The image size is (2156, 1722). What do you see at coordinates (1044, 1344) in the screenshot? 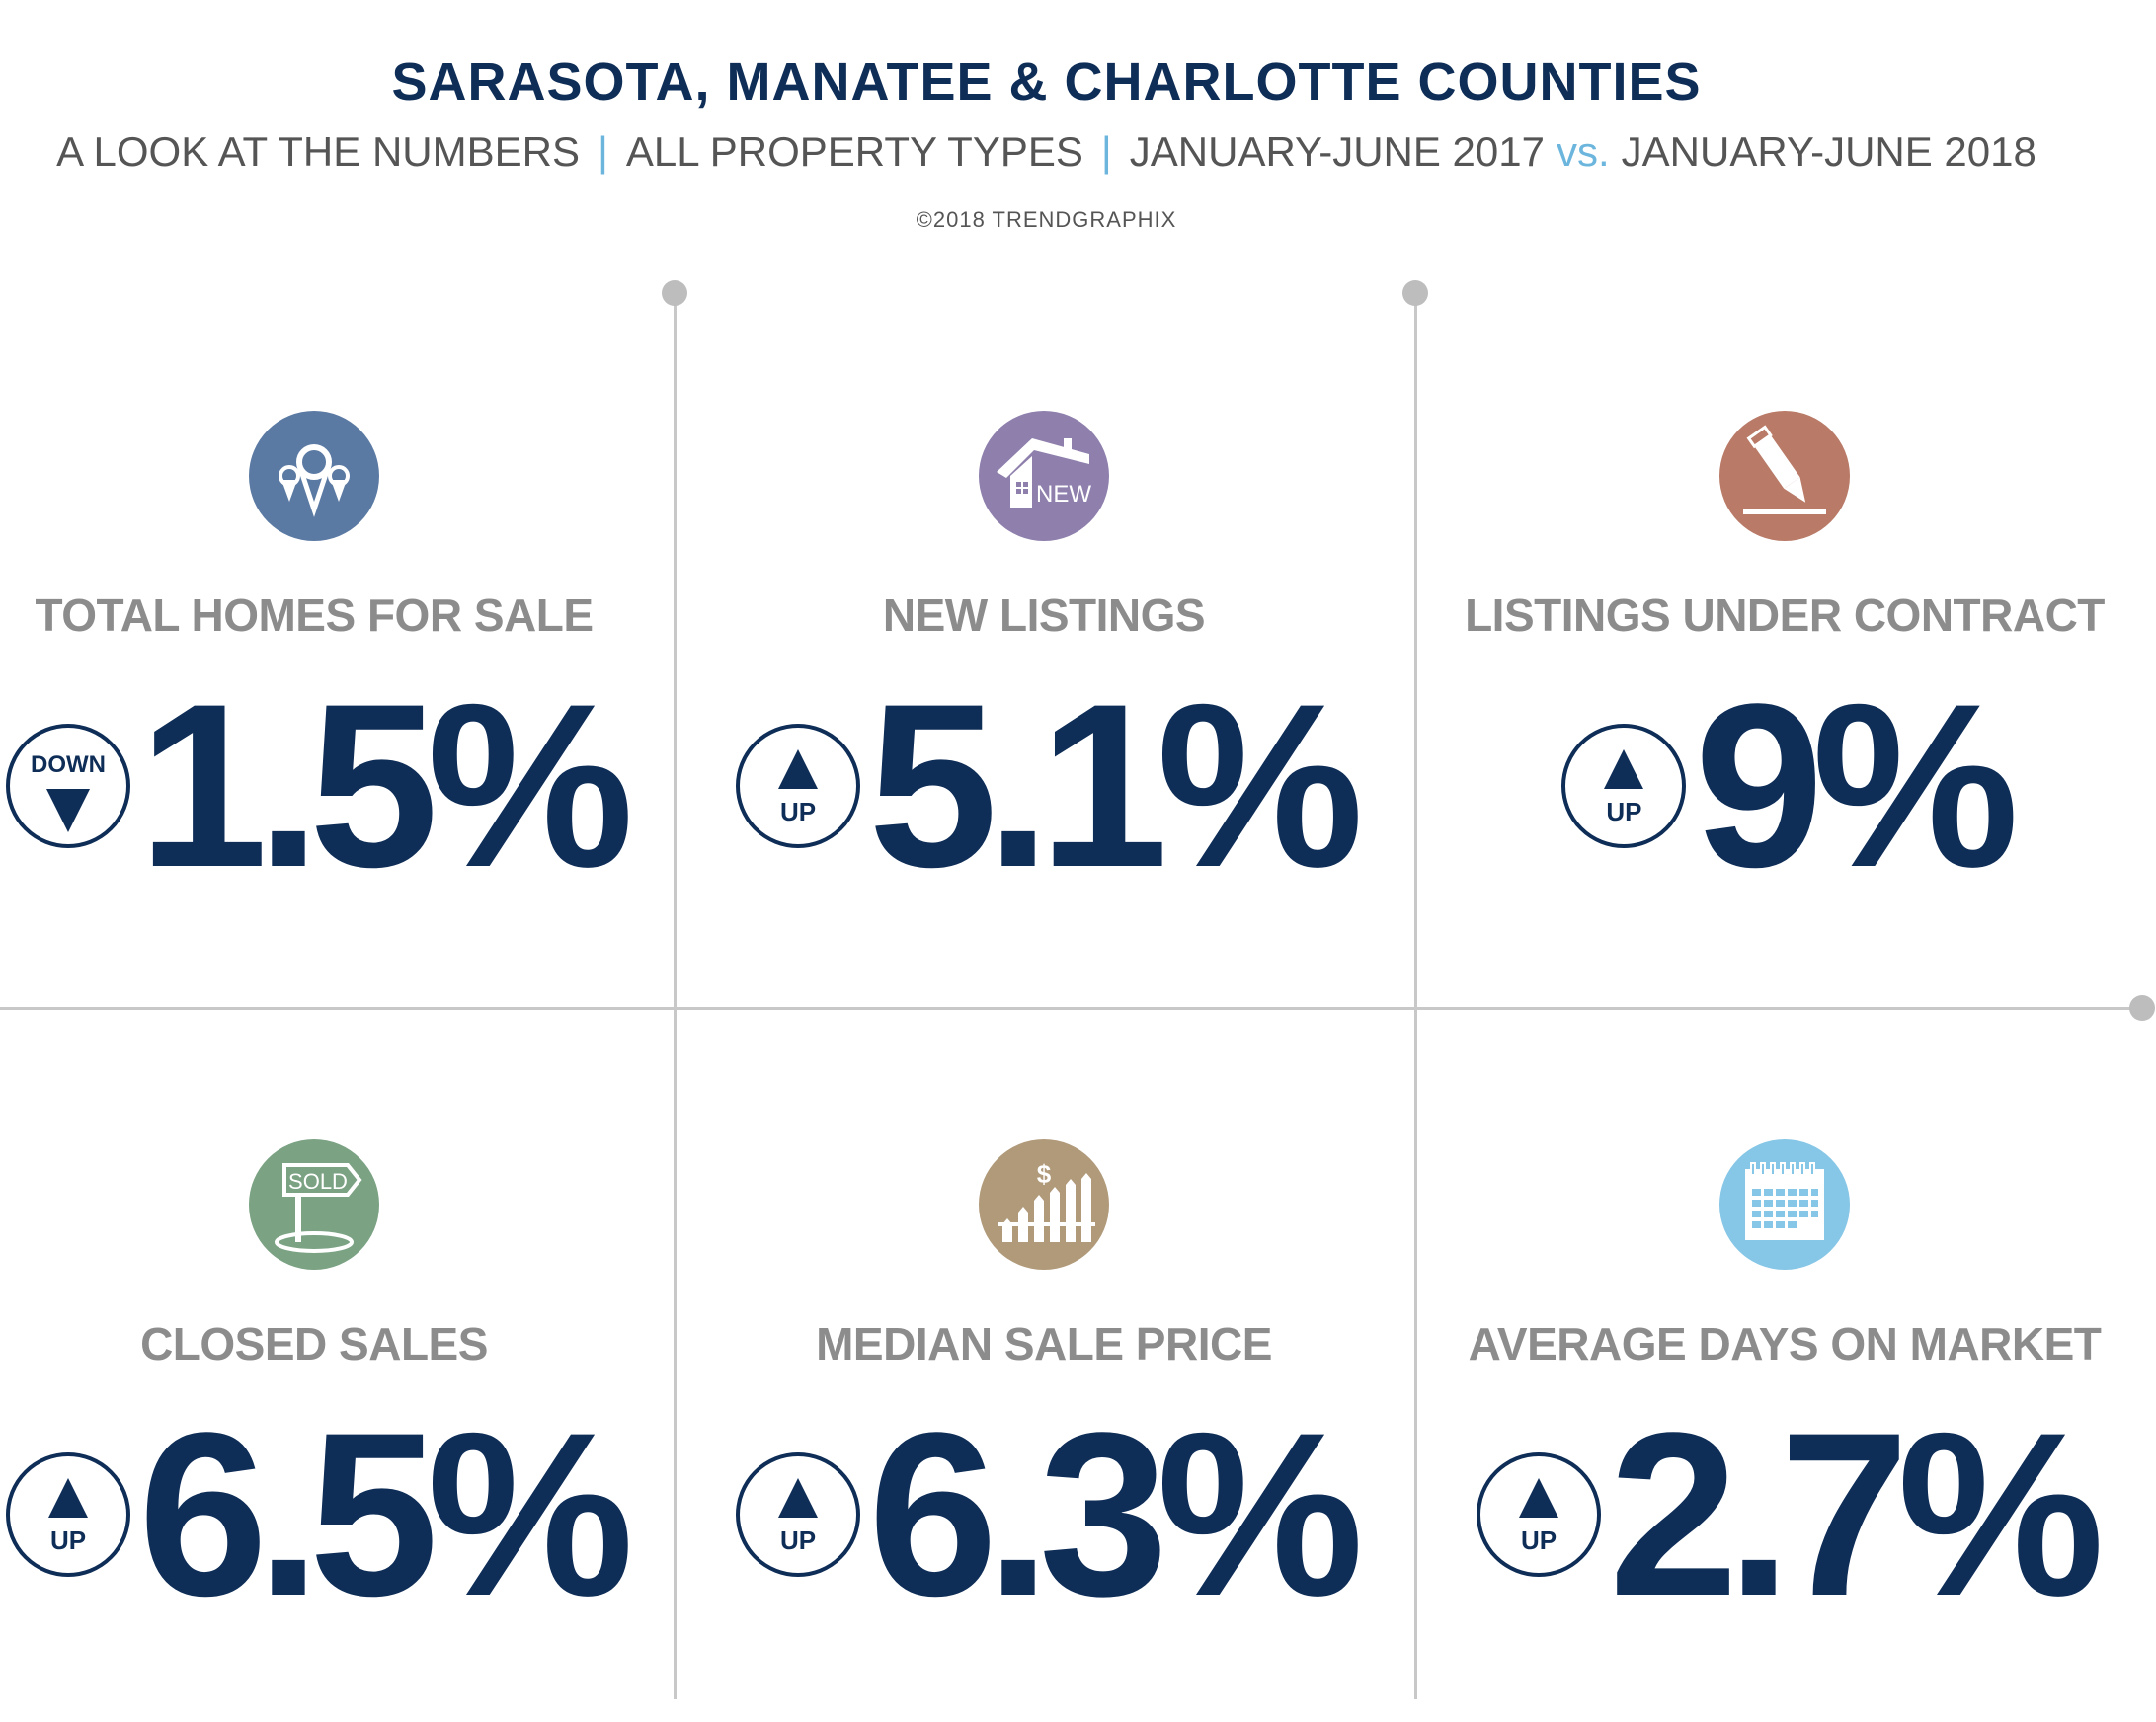
I see `stat-label: MEDIAN SALE PRICE` at bounding box center [1044, 1344].